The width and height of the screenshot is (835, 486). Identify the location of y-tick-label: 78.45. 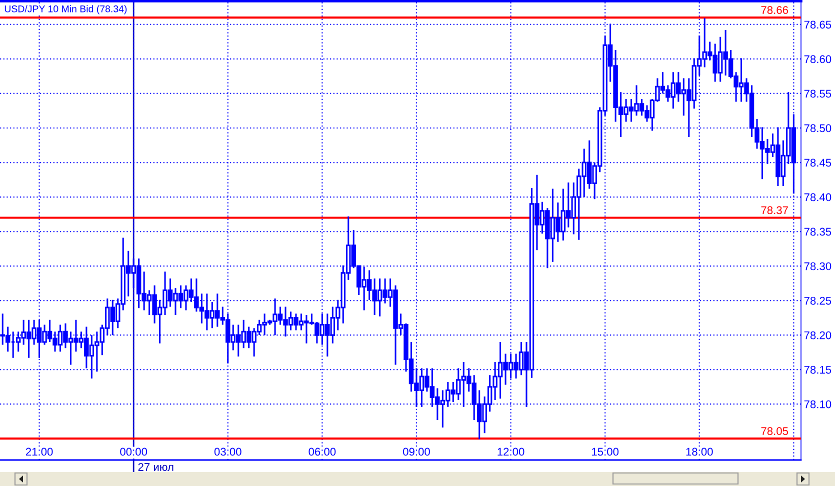
(818, 162).